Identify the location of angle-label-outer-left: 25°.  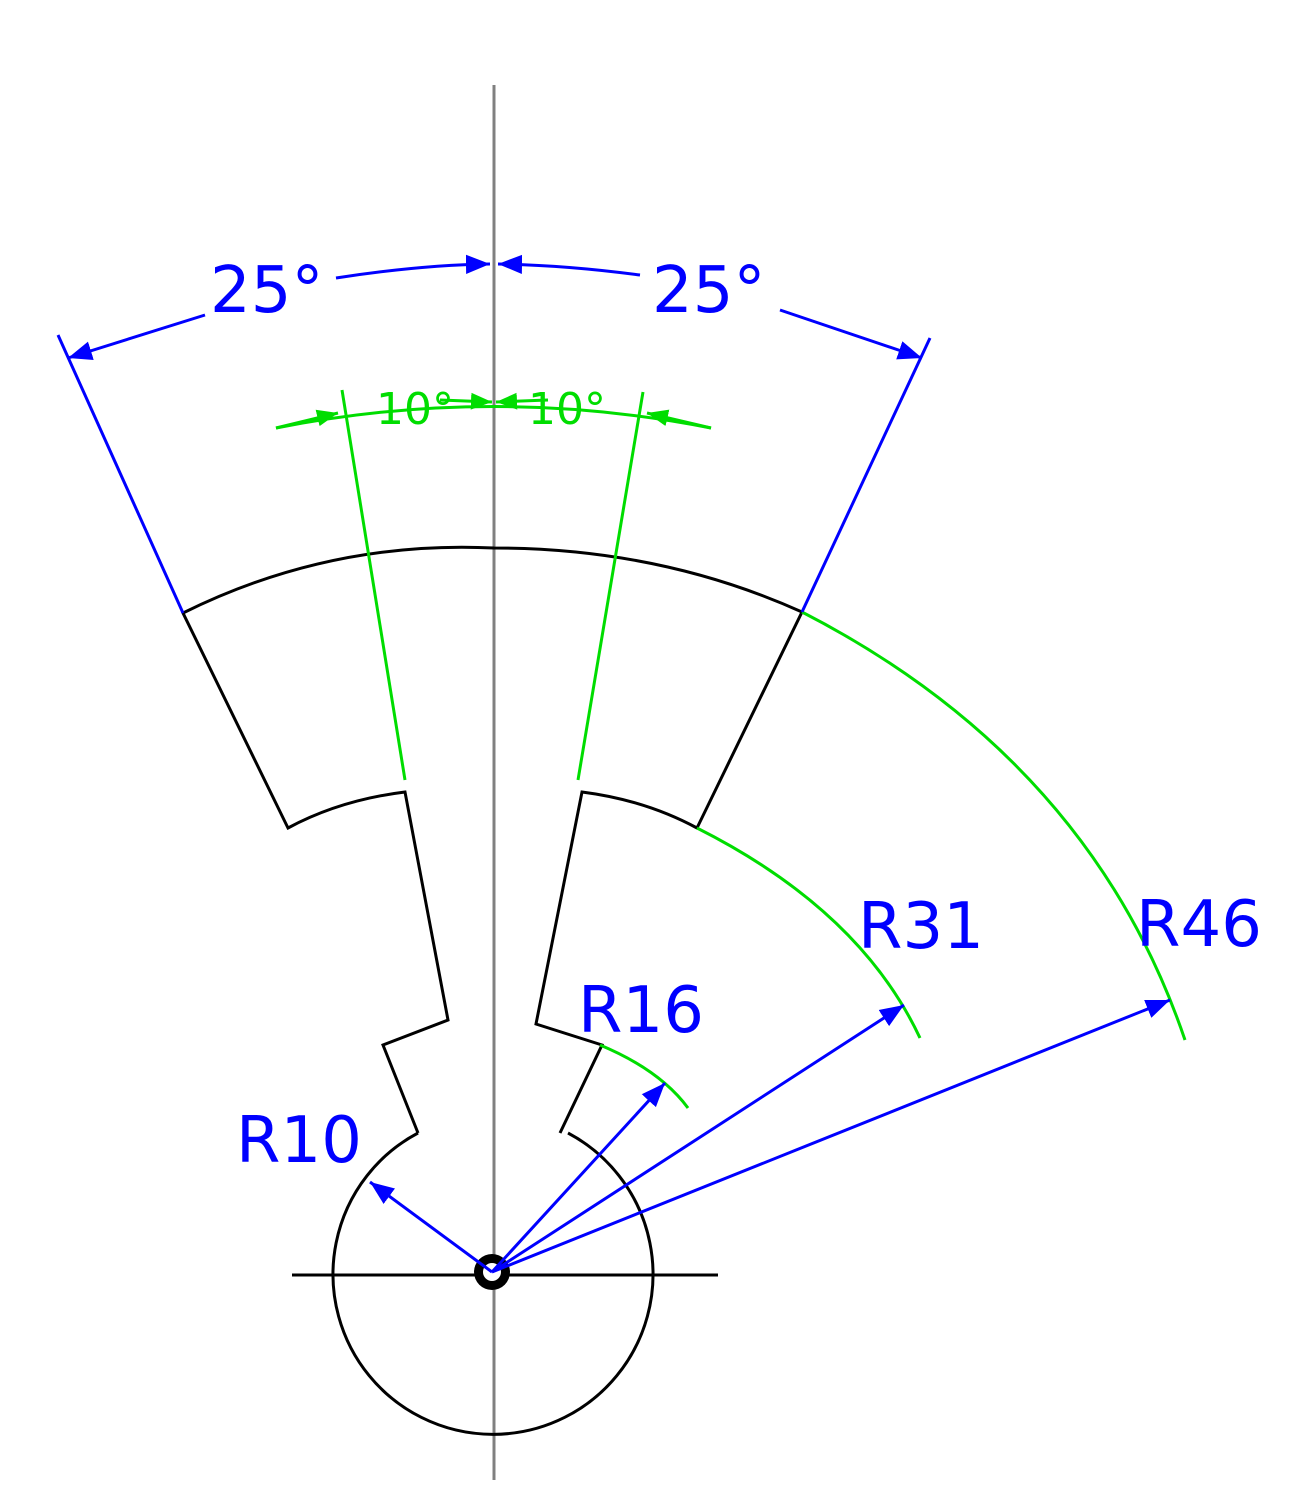
(266, 291).